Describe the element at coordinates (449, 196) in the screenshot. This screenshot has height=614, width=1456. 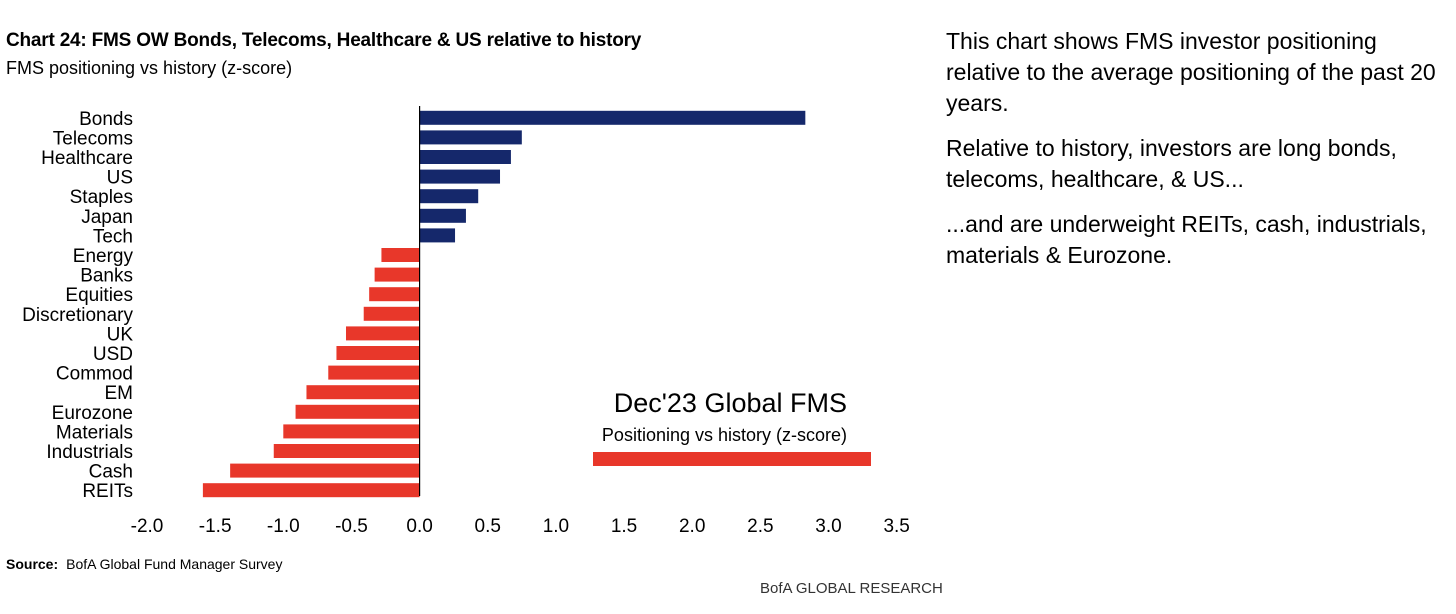
I see `bar-staples` at that location.